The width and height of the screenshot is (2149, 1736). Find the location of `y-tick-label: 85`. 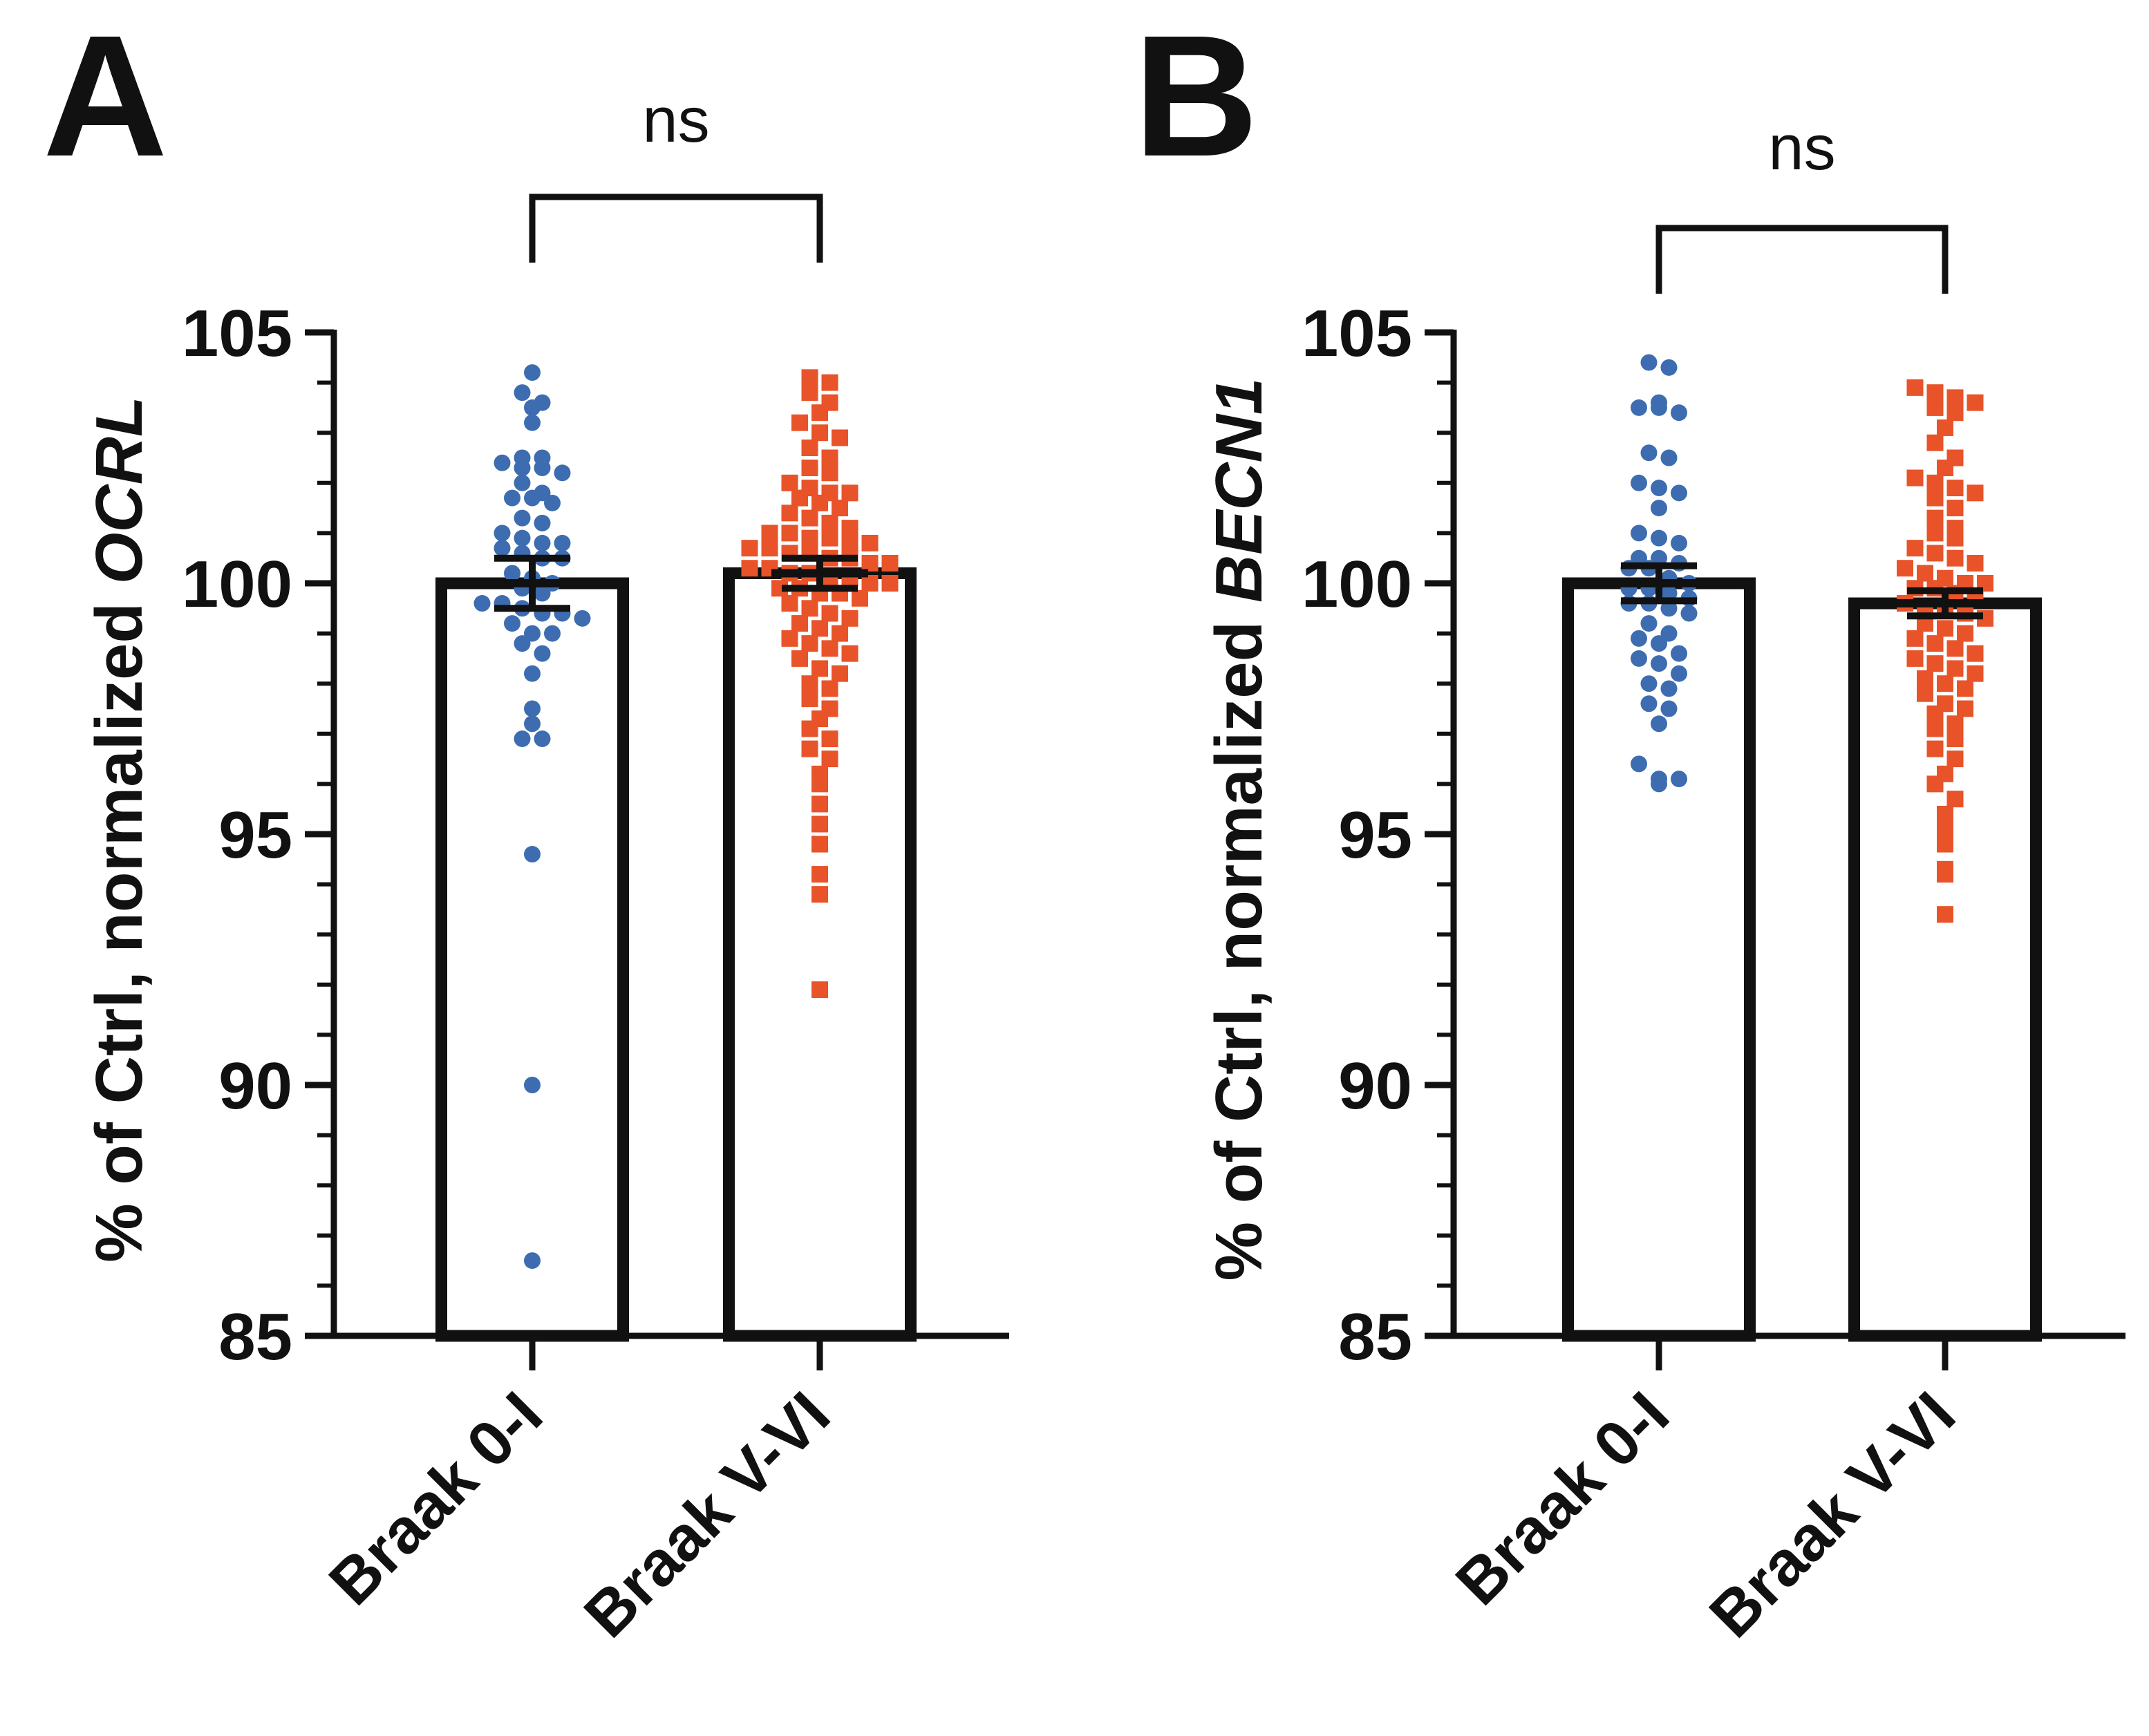

y-tick-label: 85 is located at coordinates (1375, 1337).